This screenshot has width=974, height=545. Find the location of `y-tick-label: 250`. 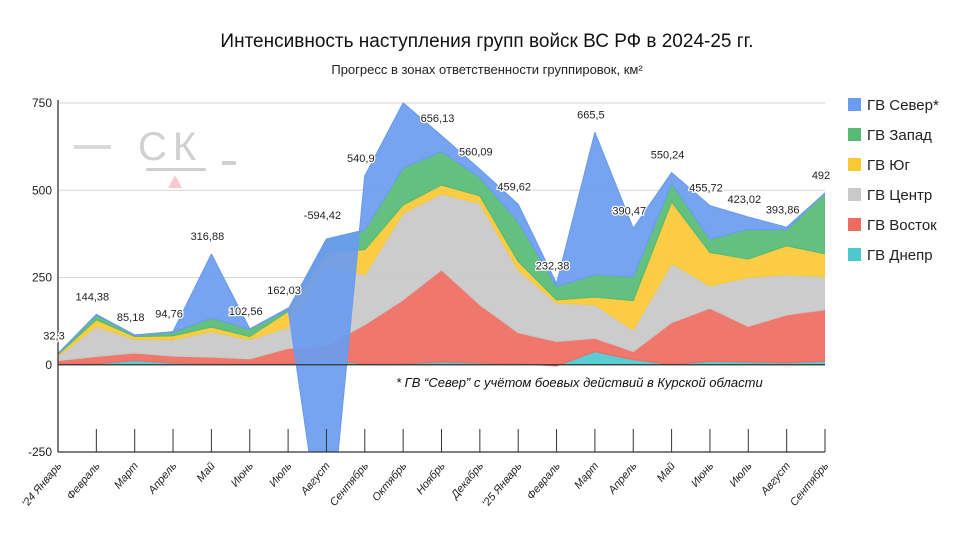

y-tick-label: 250 is located at coordinates (42, 278).